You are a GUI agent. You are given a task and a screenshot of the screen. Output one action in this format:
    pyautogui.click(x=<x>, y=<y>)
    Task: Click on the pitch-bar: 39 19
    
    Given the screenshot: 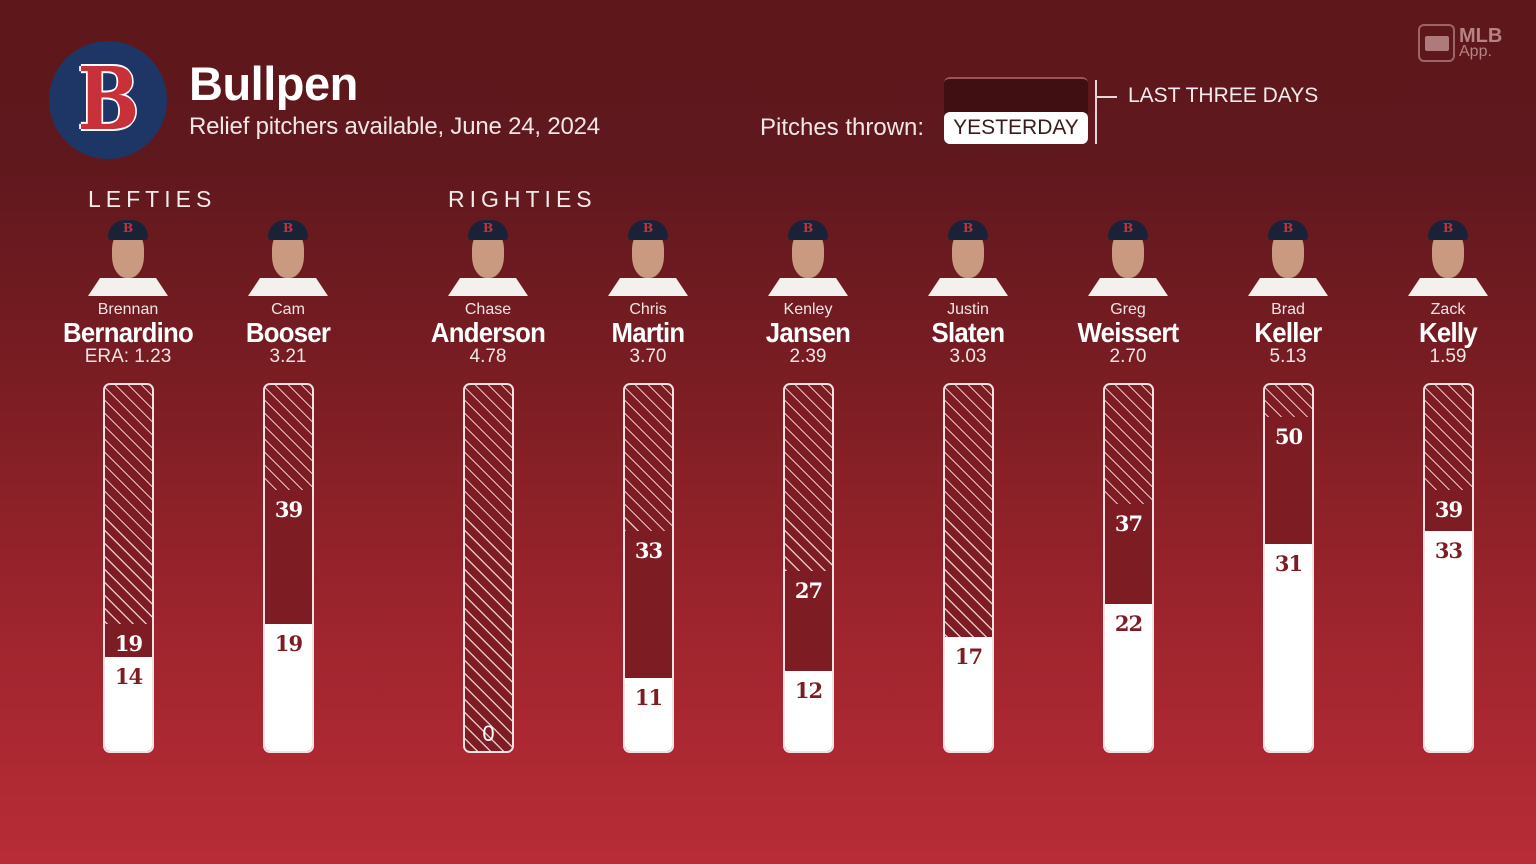 What is the action you would take?
    pyautogui.click(x=288, y=568)
    